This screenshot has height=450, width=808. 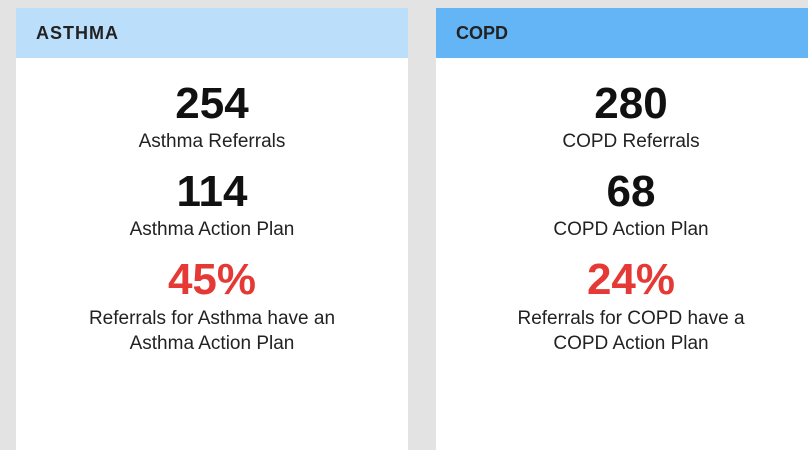 What do you see at coordinates (212, 318) in the screenshot?
I see `highlight-text: Referrals for Asthma have an` at bounding box center [212, 318].